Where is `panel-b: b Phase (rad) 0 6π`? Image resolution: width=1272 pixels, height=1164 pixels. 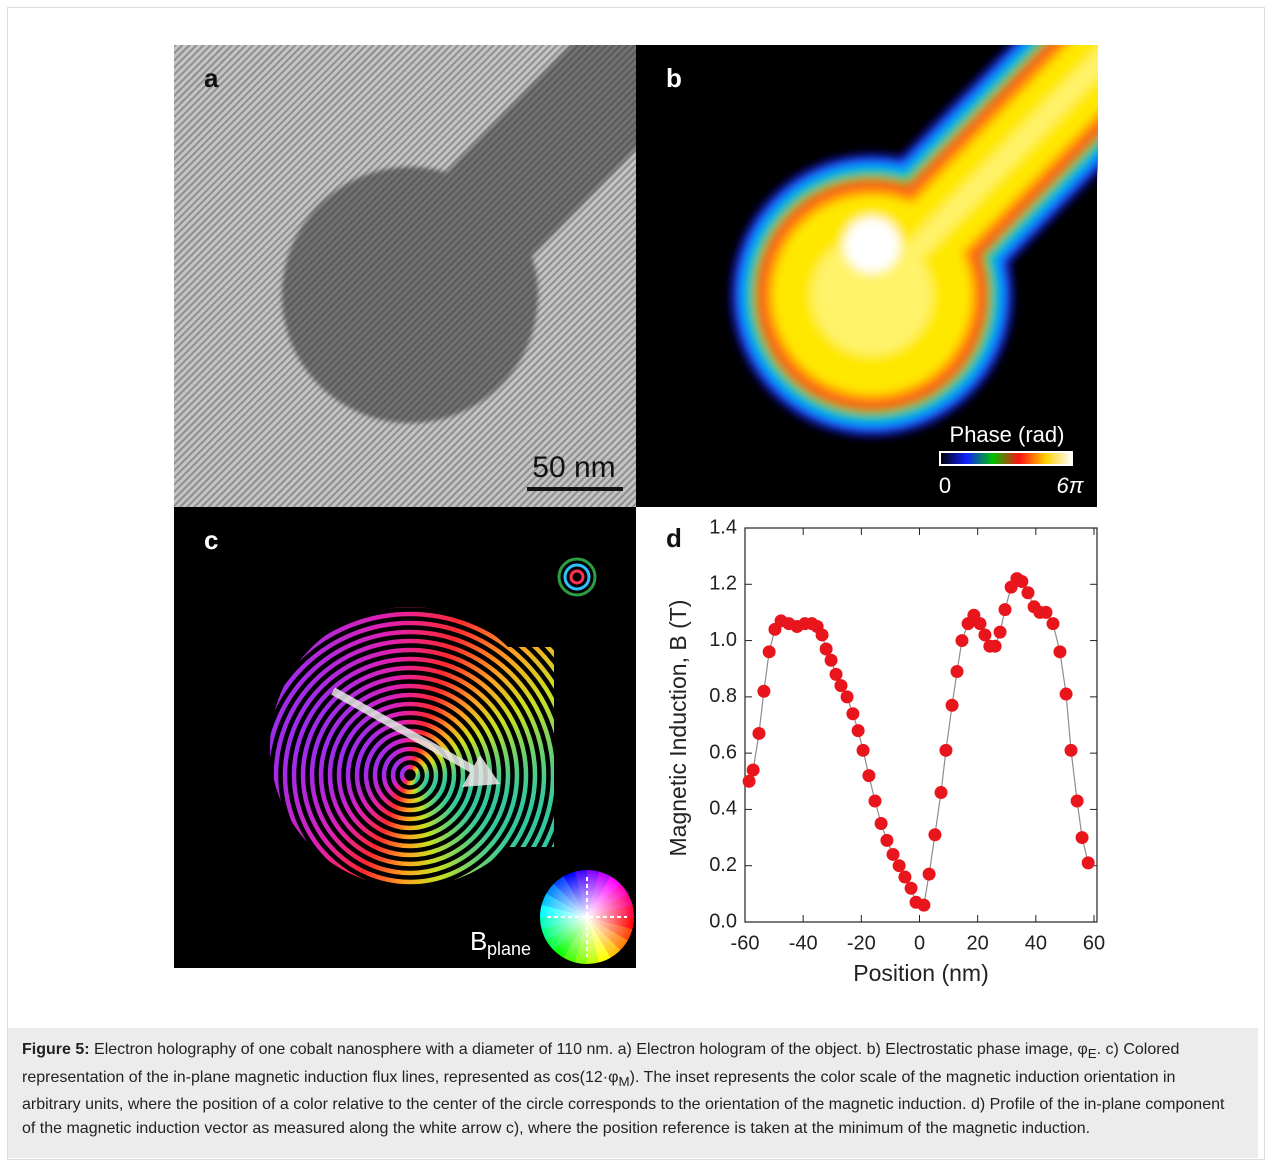
panel-b: b Phase (rad) 0 6π is located at coordinates (867, 276).